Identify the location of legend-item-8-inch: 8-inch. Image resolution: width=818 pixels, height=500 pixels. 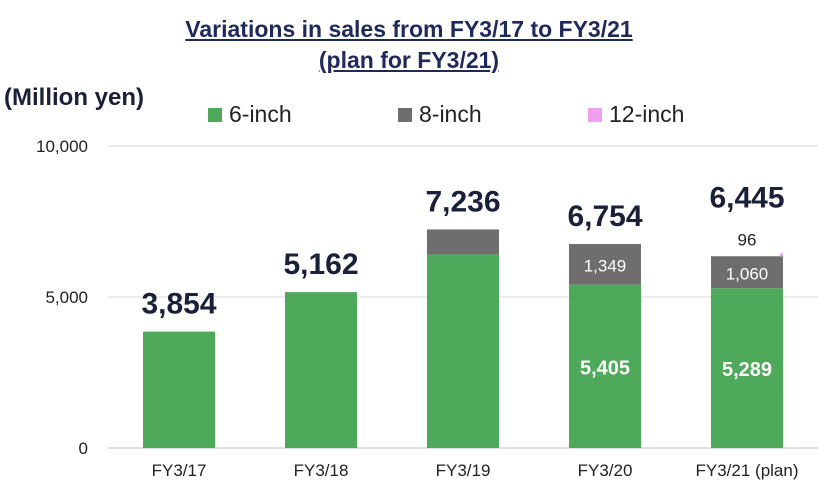
(440, 114).